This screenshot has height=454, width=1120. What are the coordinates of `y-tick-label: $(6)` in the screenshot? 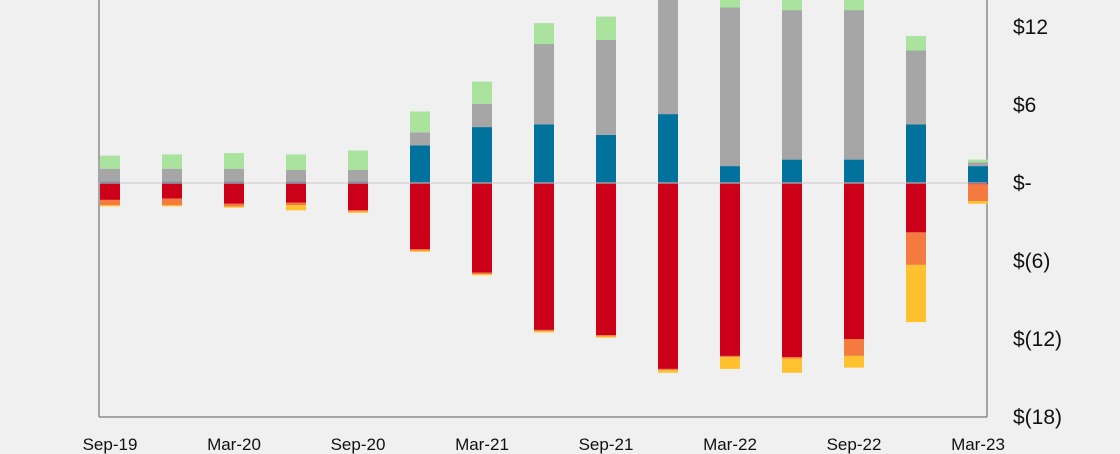 It's located at (1031, 261).